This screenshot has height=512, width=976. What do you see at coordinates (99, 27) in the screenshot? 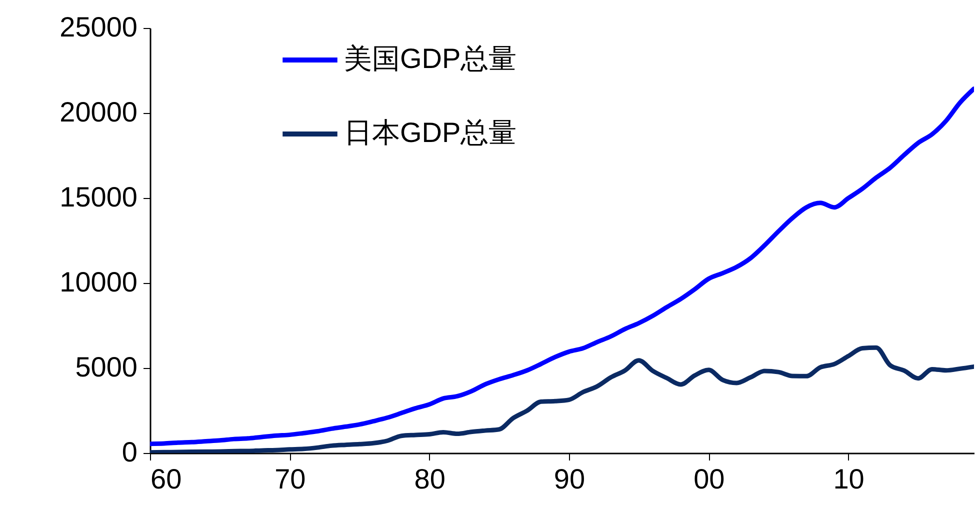
I see `y-tick-label: 25000` at bounding box center [99, 27].